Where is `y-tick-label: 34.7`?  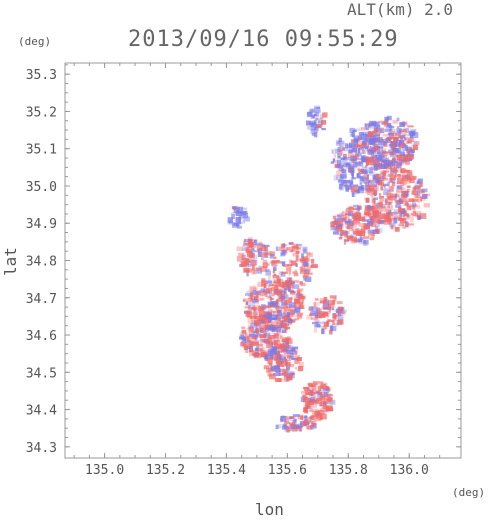
y-tick-label: 34.7 is located at coordinates (41, 299).